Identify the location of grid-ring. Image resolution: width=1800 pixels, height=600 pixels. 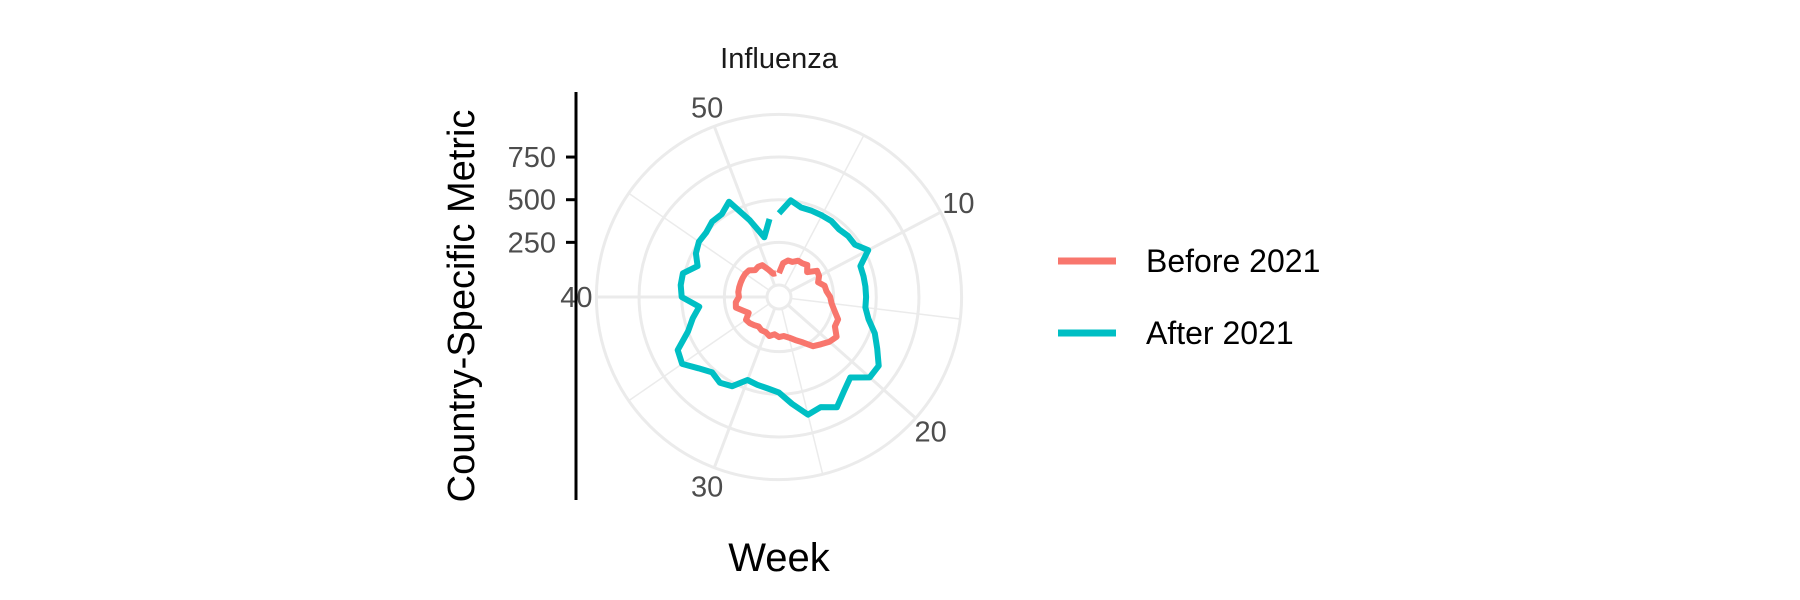
(779, 297).